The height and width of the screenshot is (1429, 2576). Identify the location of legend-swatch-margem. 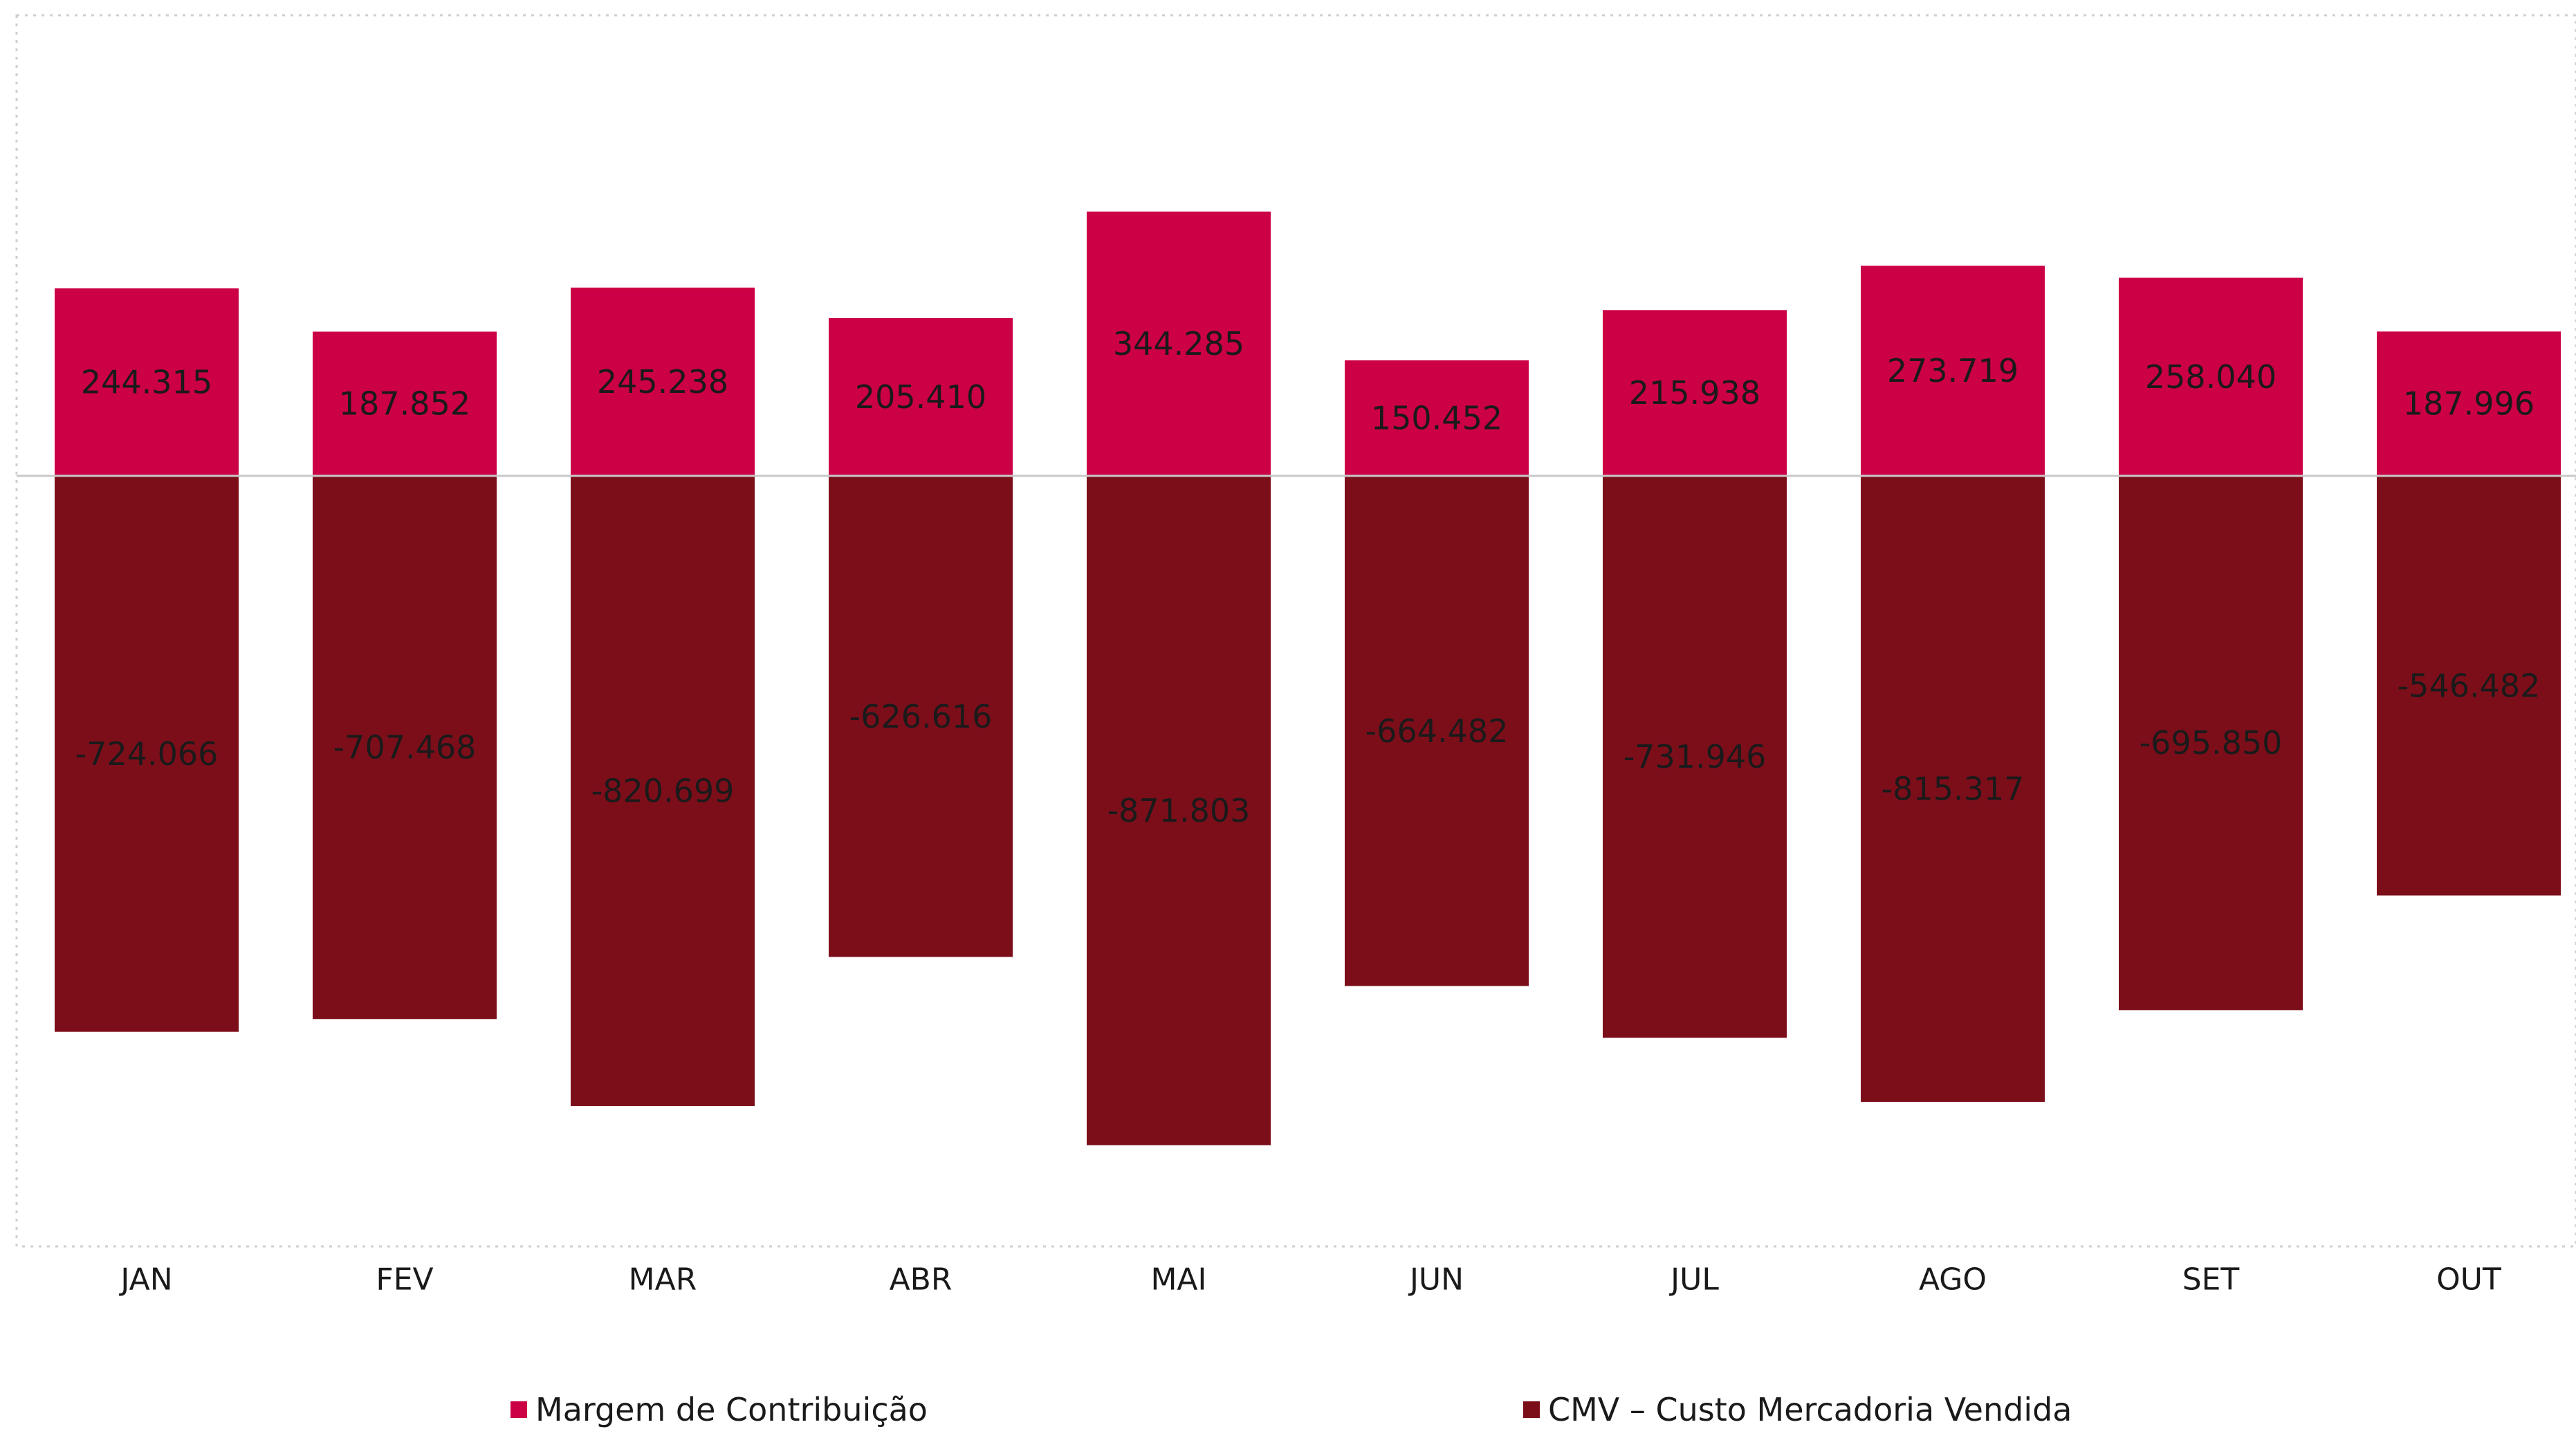
(518, 1409).